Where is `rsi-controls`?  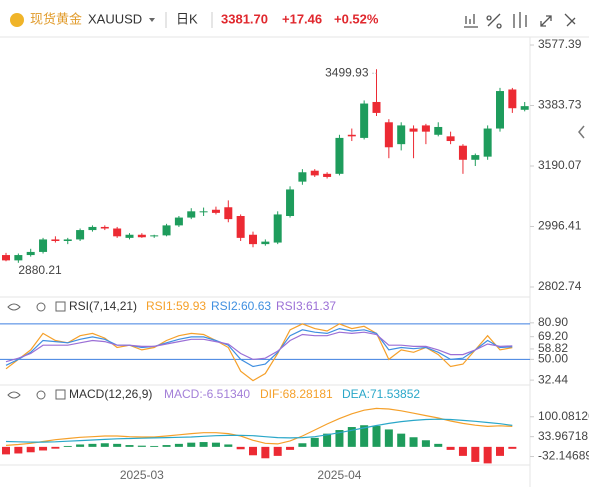
rsi-controls is located at coordinates (36, 306).